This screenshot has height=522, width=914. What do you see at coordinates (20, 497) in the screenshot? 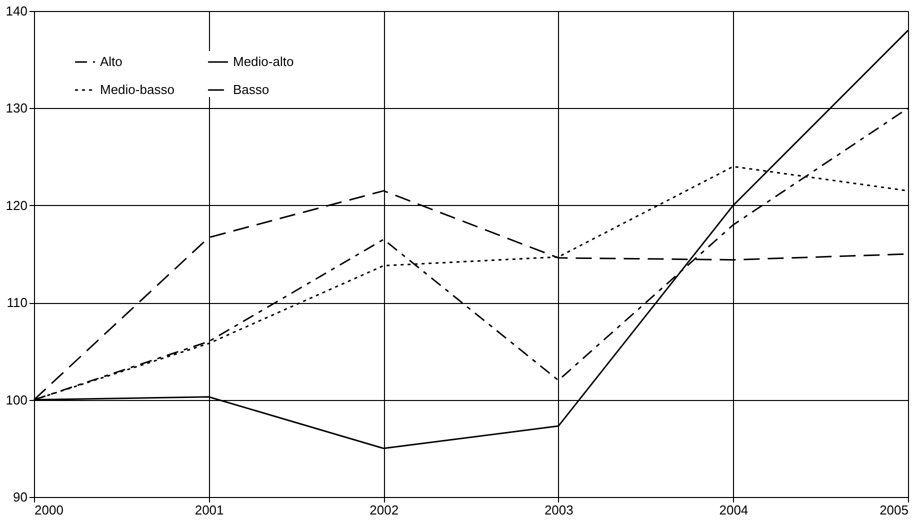
I see `y-tick-label: 90` at bounding box center [20, 497].